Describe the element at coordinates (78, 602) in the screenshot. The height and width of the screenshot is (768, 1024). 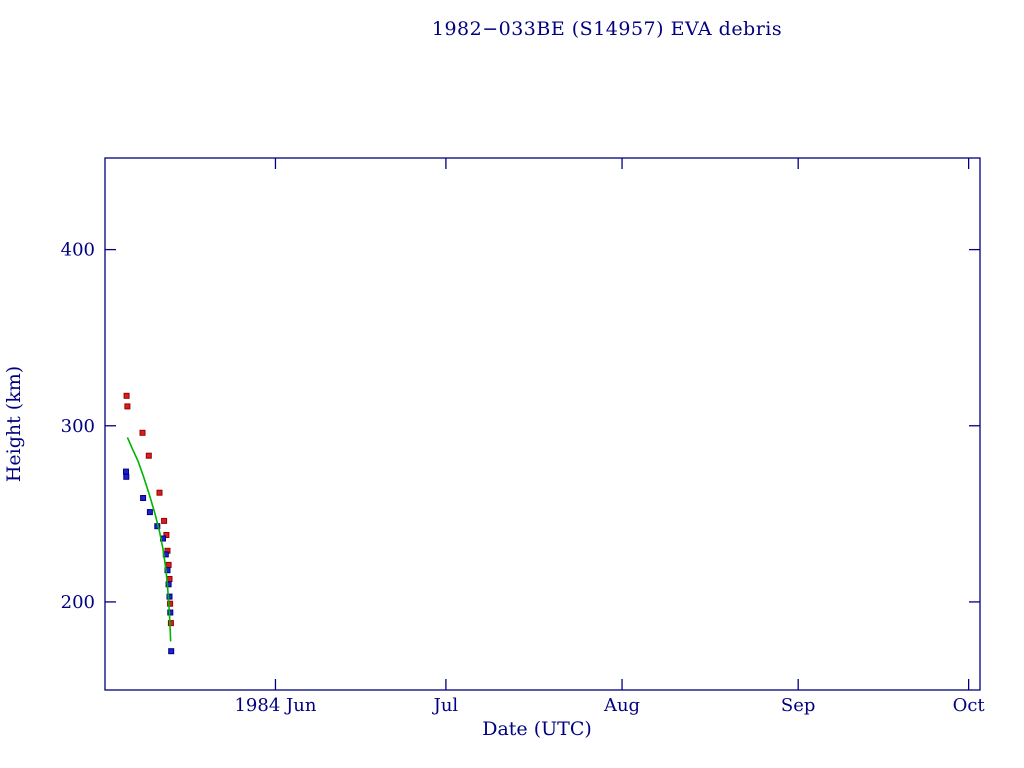
I see `y-tick-label: 200` at that location.